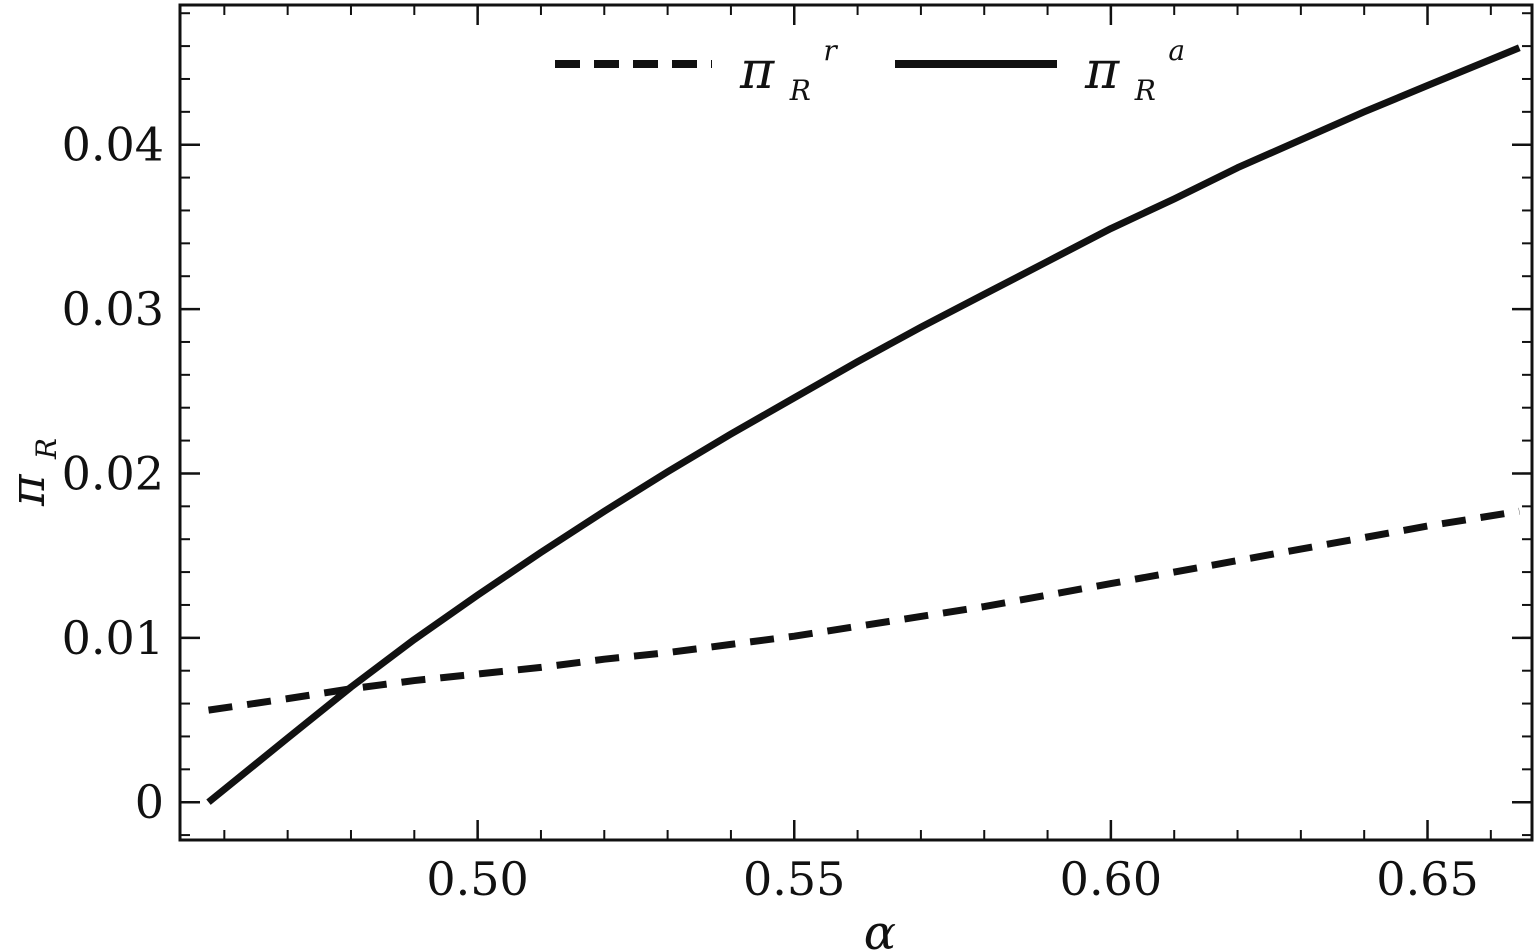 Image resolution: width=1535 pixels, height=951 pixels. I want to click on x-tick-label: 0.60, so click(1111, 879).